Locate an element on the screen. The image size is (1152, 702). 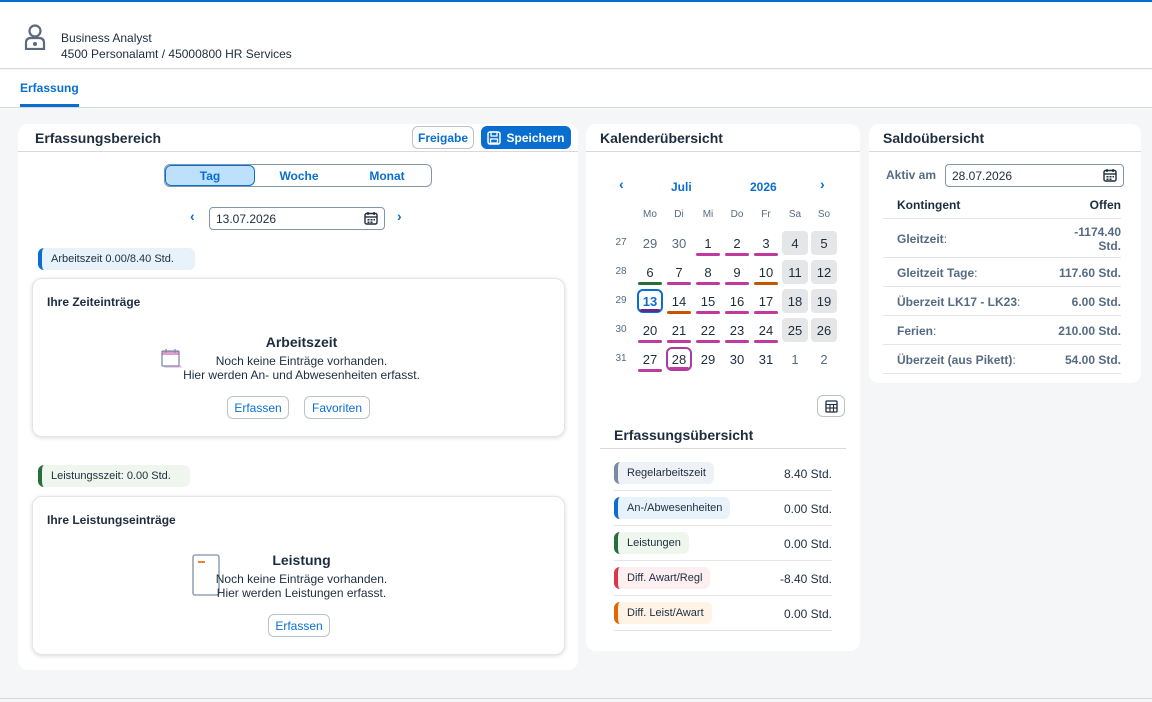
calendar-day: 22 is located at coordinates (708, 330).